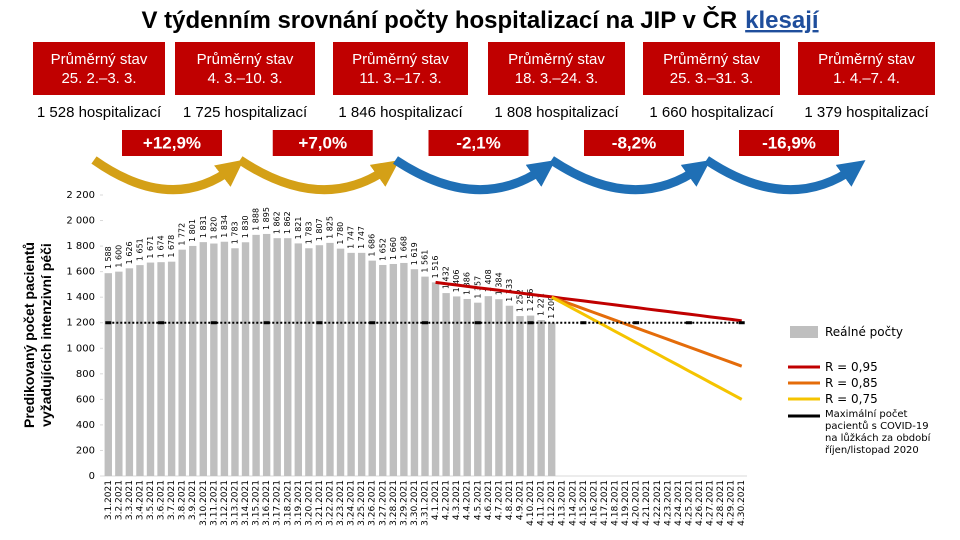  I want to click on change-label: +12,9%, so click(172, 142).